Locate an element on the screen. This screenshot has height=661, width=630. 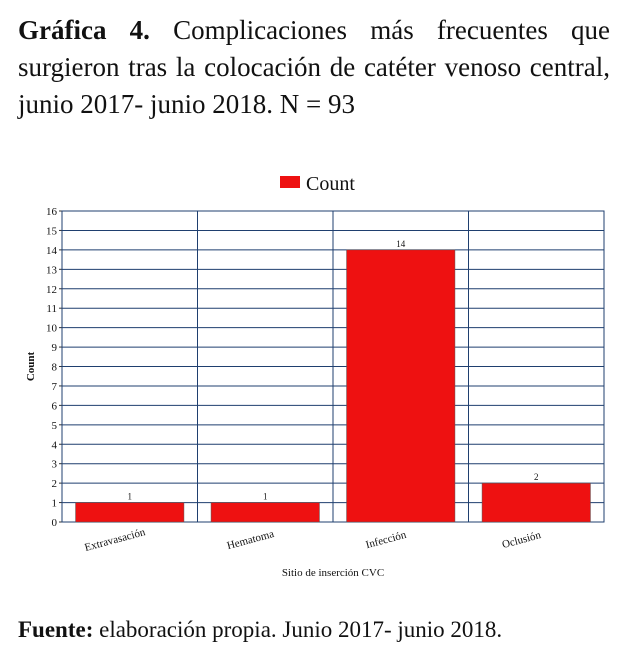
y-tick-label: 0 is located at coordinates (55, 523).